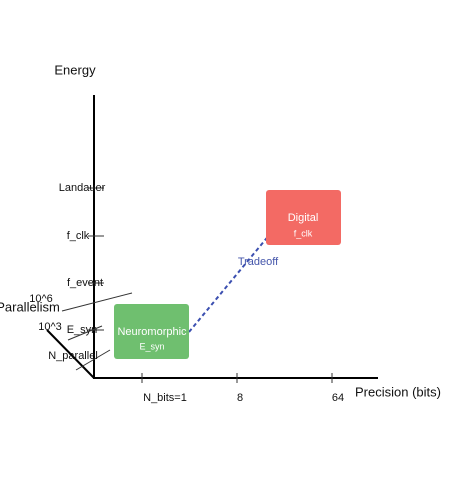 This screenshot has width=474, height=479. I want to click on y-tick-label: f_clk, so click(78, 236).